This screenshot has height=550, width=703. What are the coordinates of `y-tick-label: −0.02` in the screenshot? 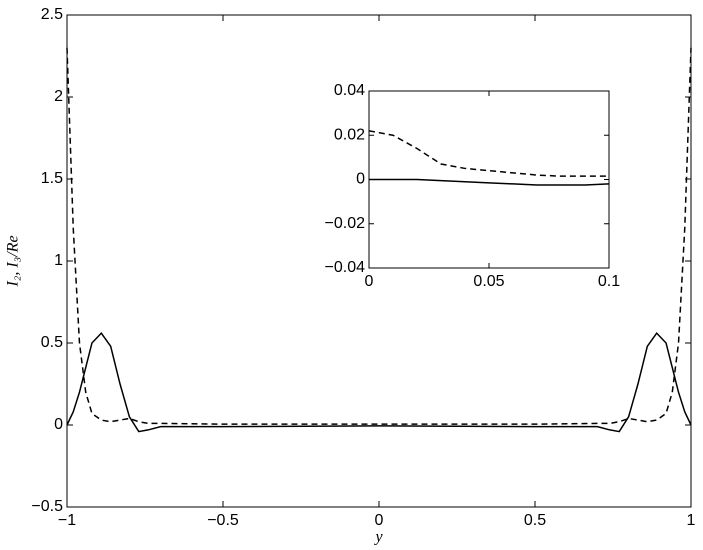 It's located at (345, 223).